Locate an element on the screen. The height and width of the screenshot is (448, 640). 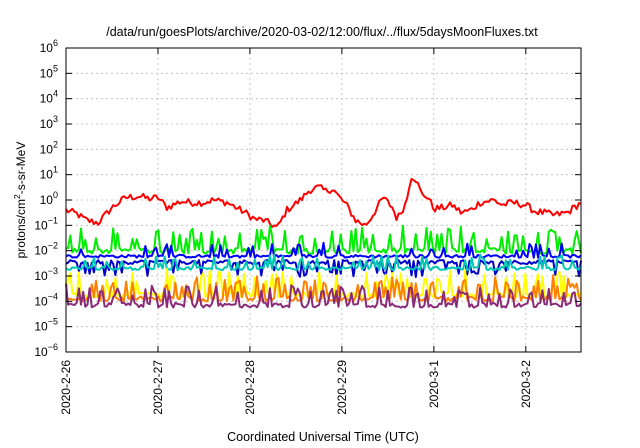
x-tick-label: 2020-2-26 is located at coordinates (66, 387).